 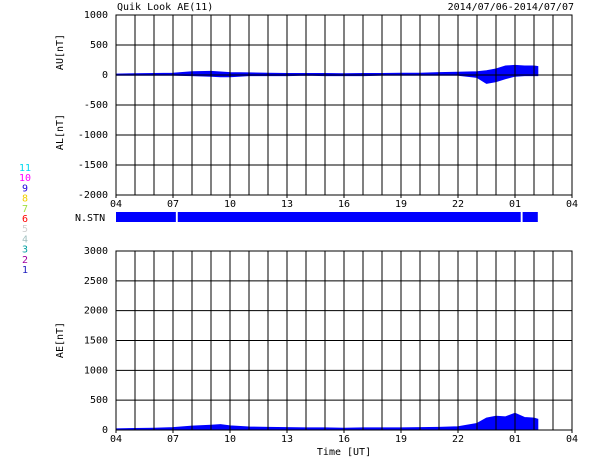 I want to click on y-axis-label: AU[nT], so click(x=60, y=52).